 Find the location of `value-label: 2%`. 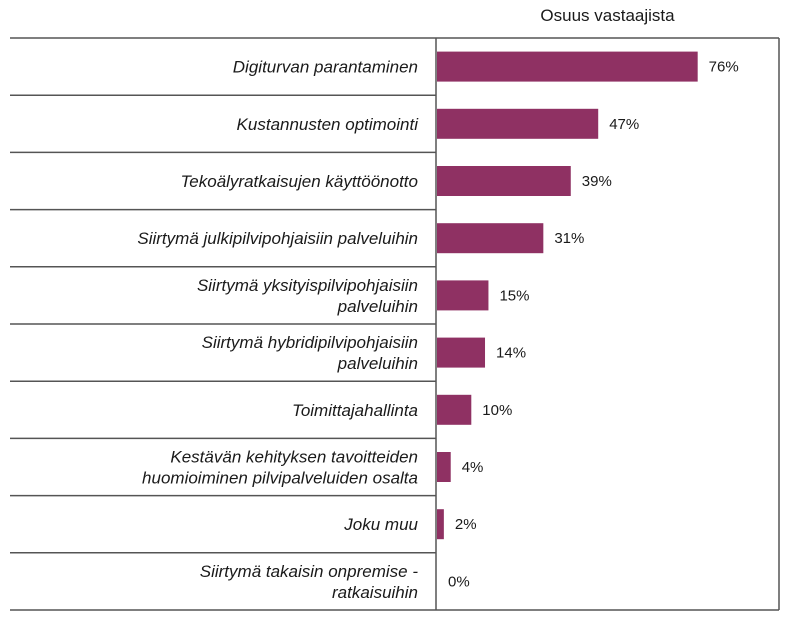

value-label: 2% is located at coordinates (466, 524).